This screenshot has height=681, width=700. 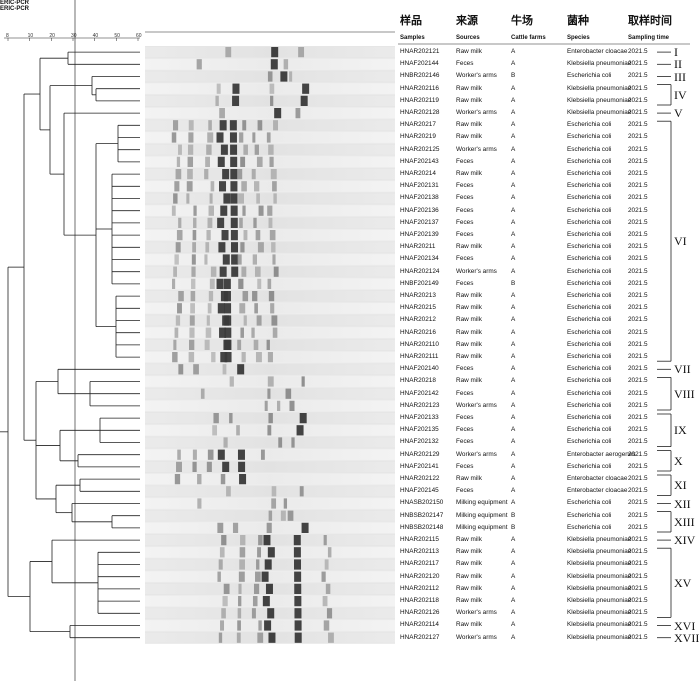 I want to click on scale-tick-label: 20, so click(x=52, y=36).